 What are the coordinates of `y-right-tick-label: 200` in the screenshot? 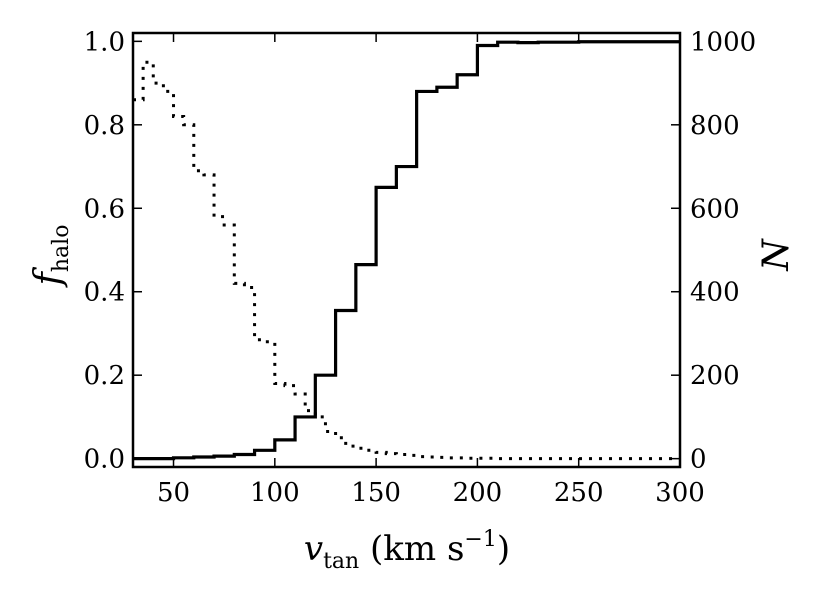 It's located at (715, 376).